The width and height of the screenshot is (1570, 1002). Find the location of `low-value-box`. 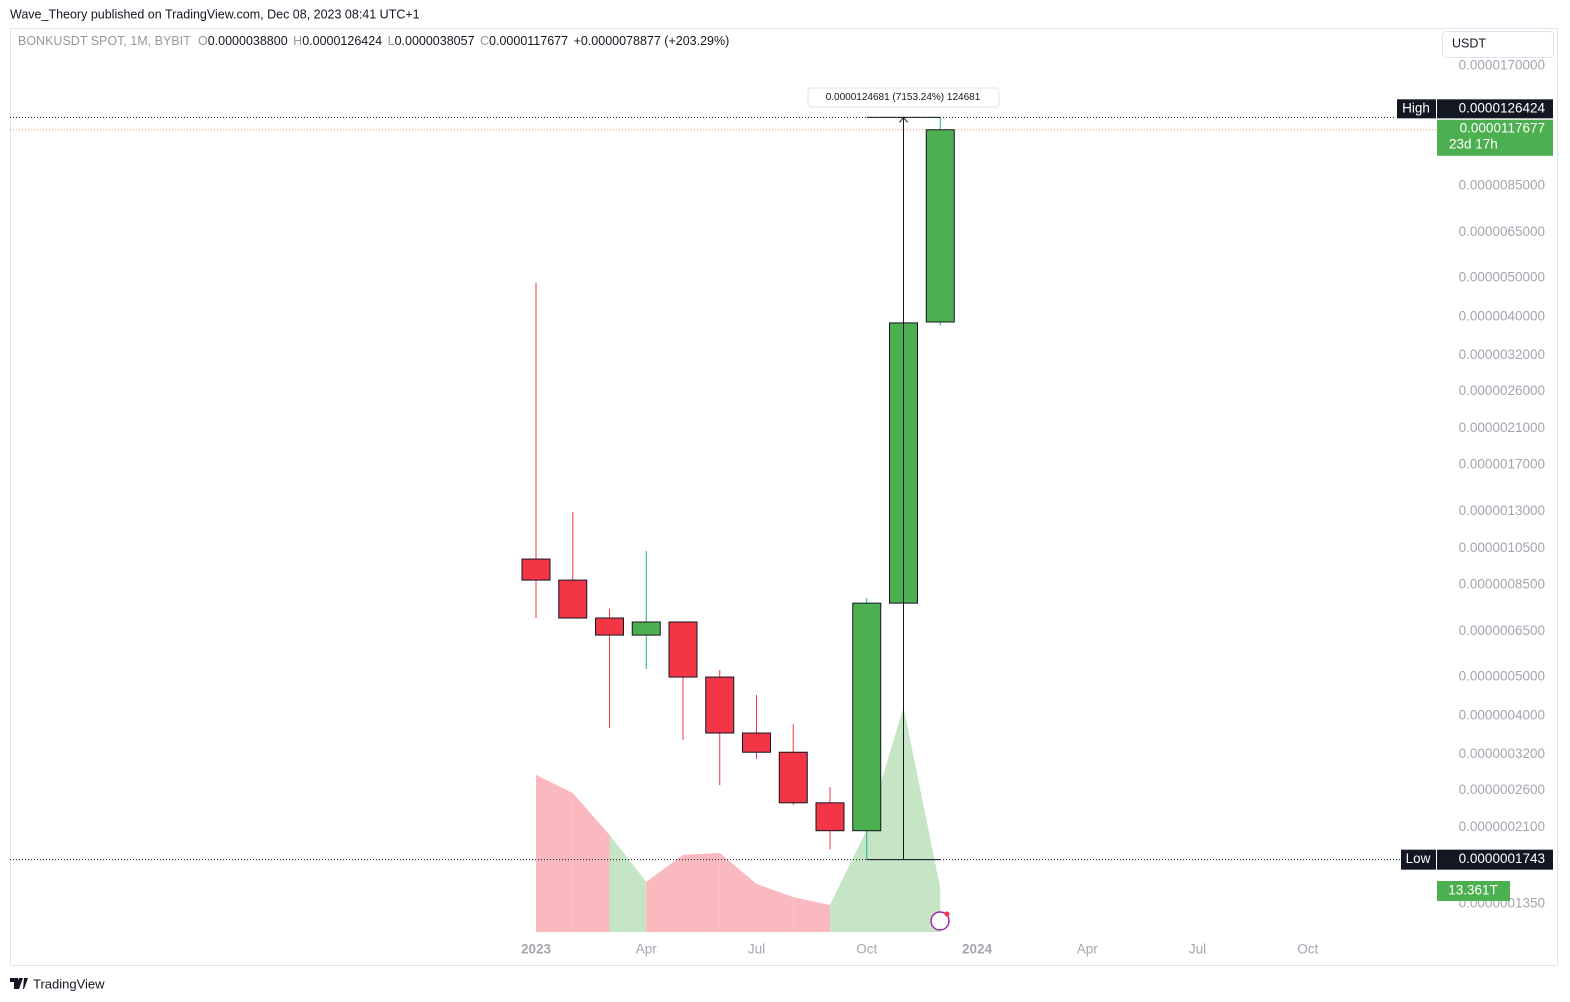

low-value-box is located at coordinates (1495, 859).